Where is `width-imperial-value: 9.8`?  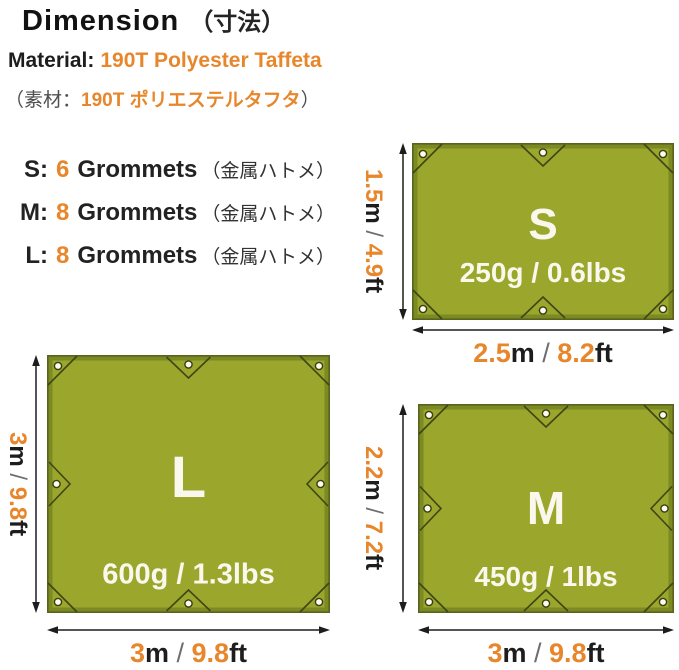
width-imperial-value: 9.8 is located at coordinates (568, 653).